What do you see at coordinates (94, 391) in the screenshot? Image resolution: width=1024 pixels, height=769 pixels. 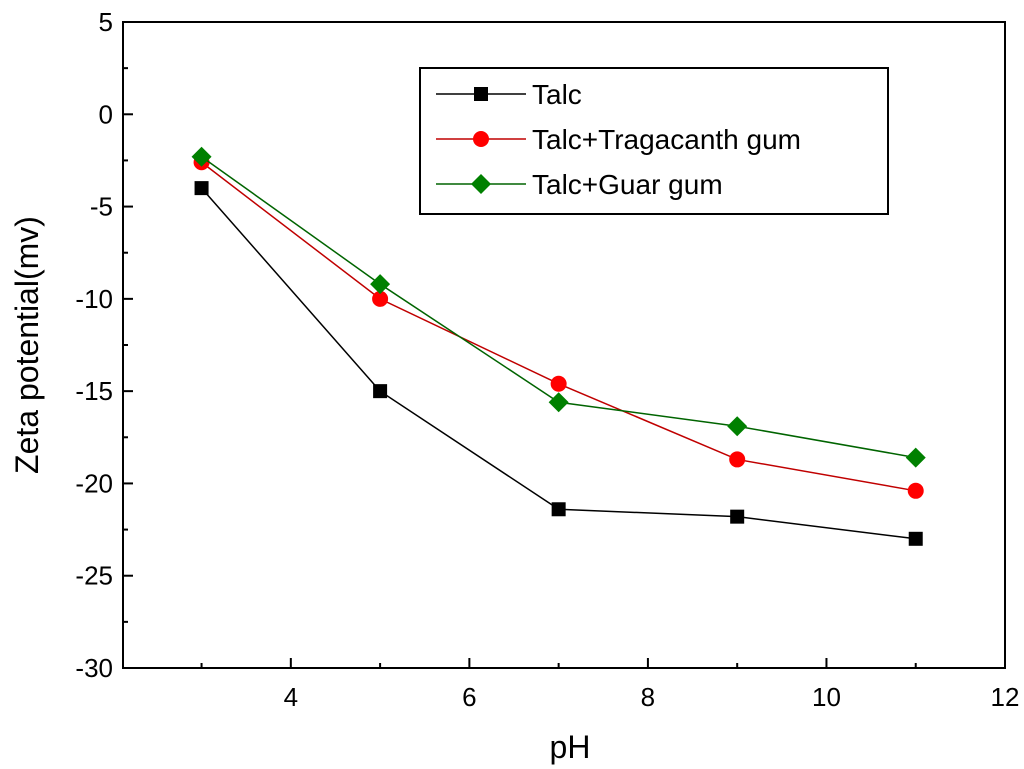 I see `y-tick-label: -15` at bounding box center [94, 391].